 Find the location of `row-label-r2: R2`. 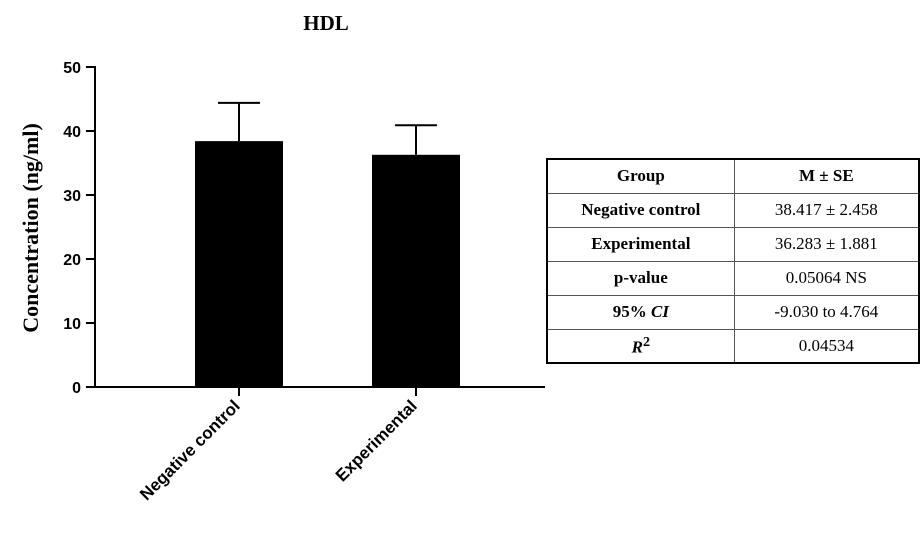

row-label-r2: R2 is located at coordinates (640, 346).